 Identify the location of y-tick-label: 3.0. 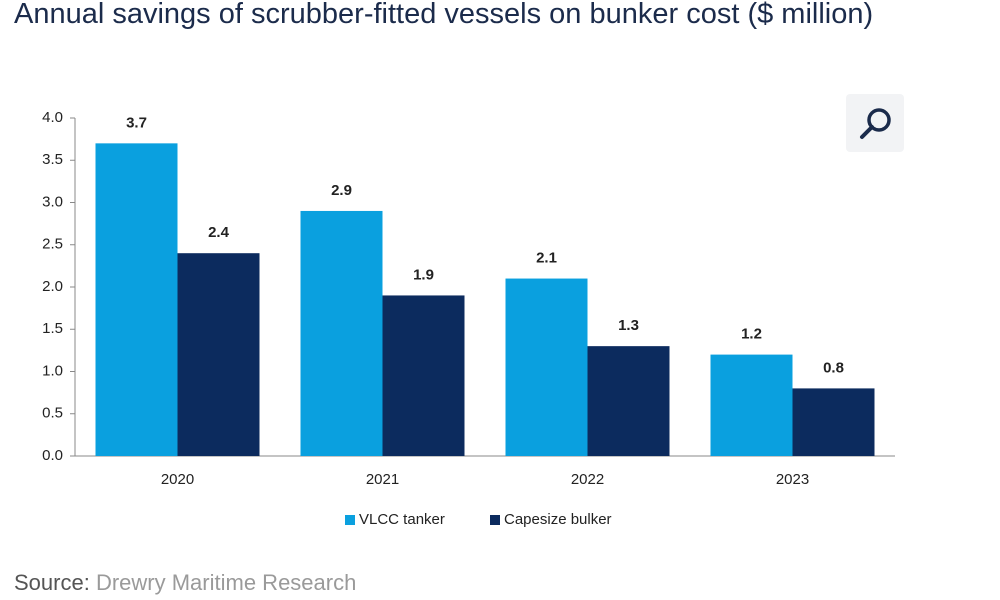
(52, 201).